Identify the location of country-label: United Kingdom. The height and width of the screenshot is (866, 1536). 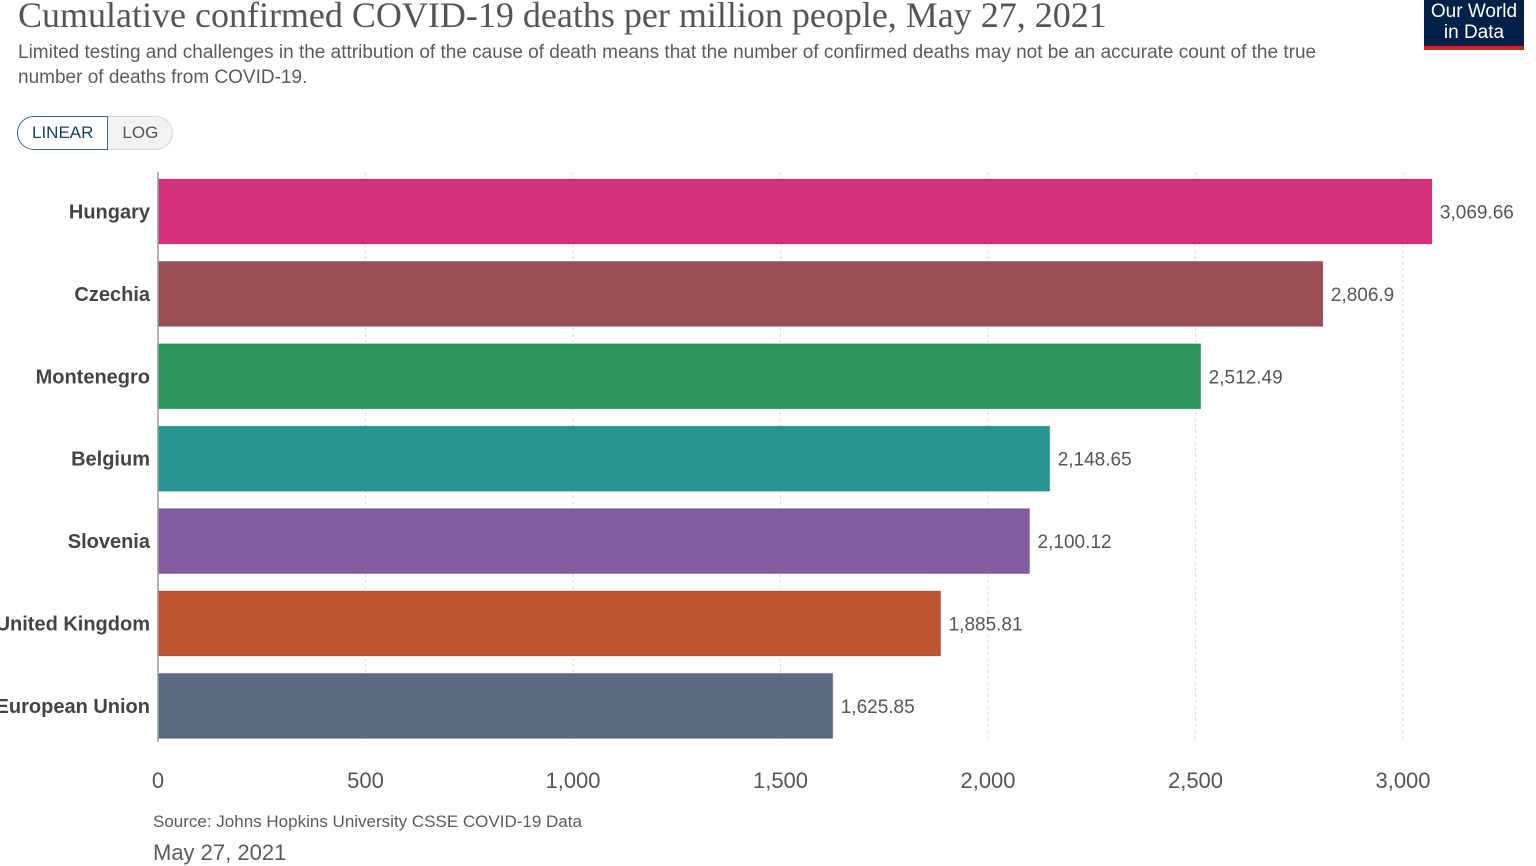
(75, 625).